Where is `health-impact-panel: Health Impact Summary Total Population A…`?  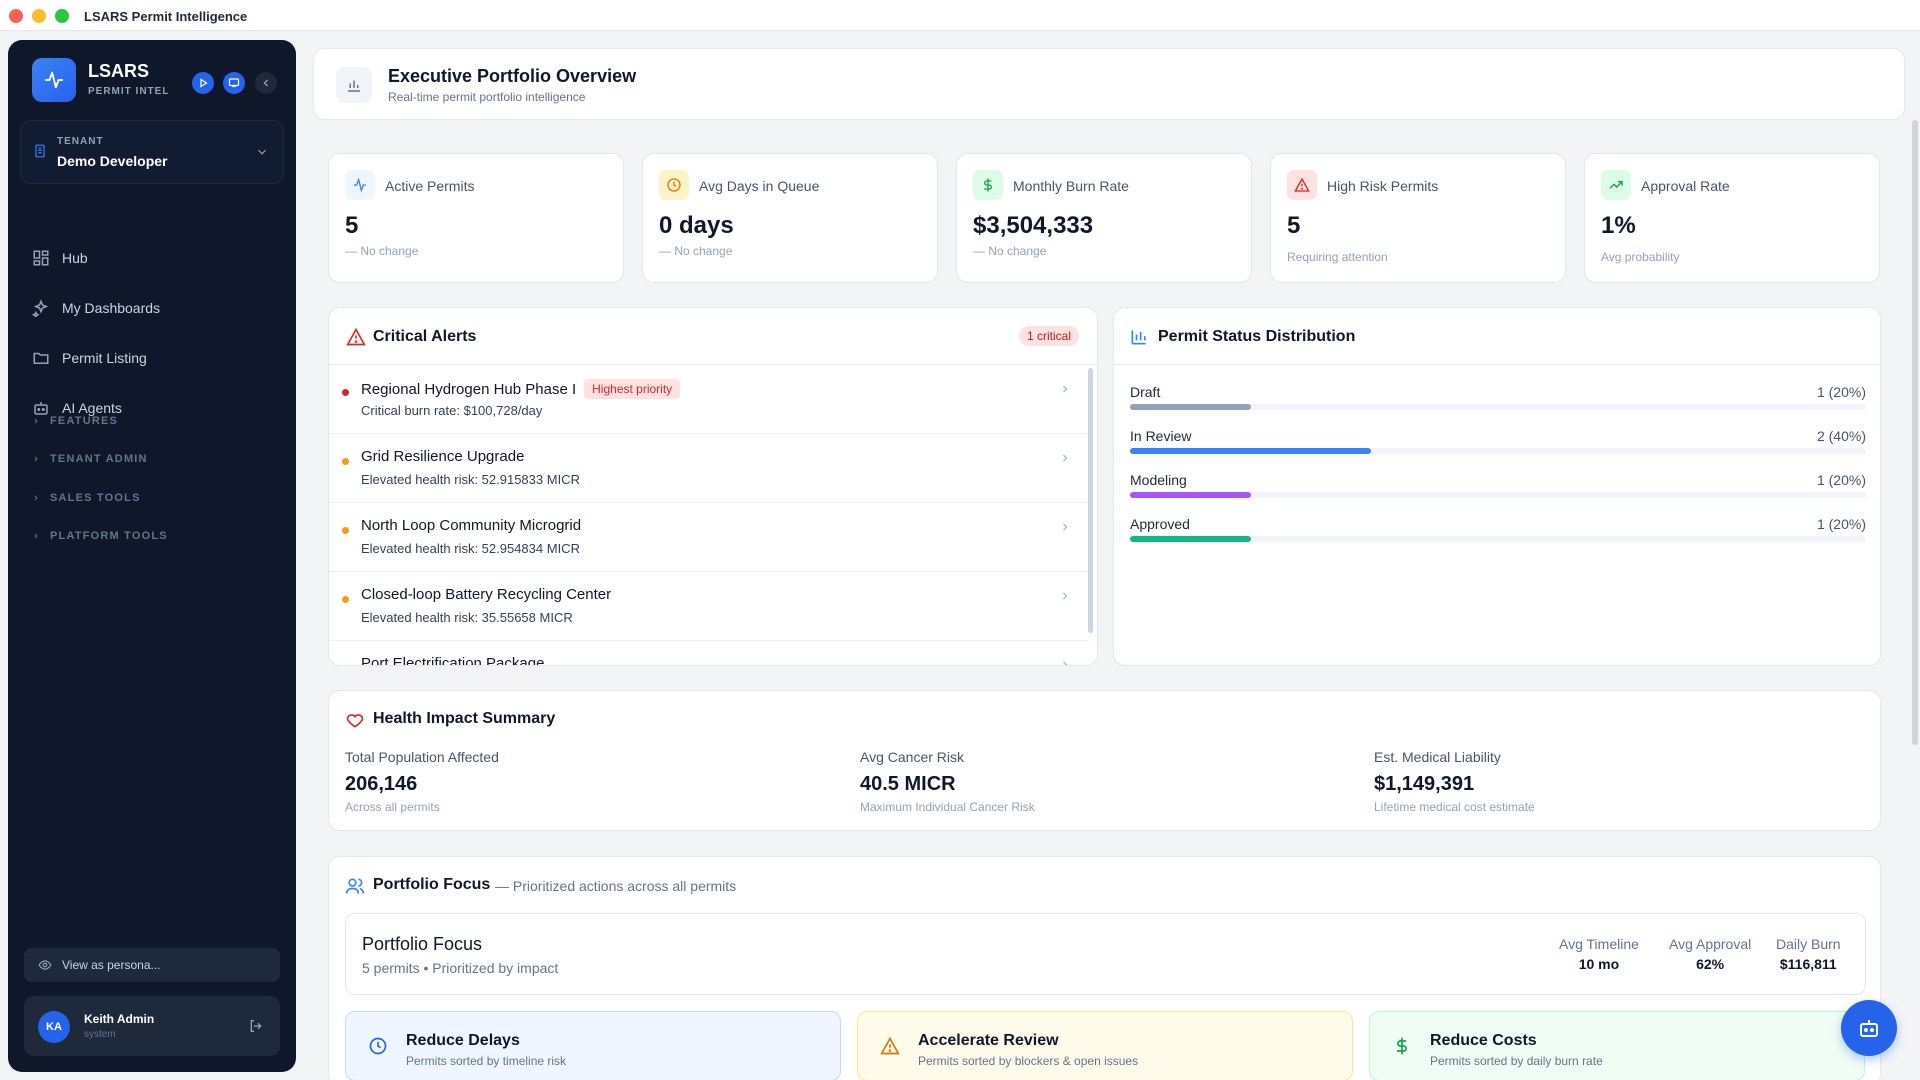
health-impact-panel: Health Impact Summary Total Population A… is located at coordinates (1104, 760).